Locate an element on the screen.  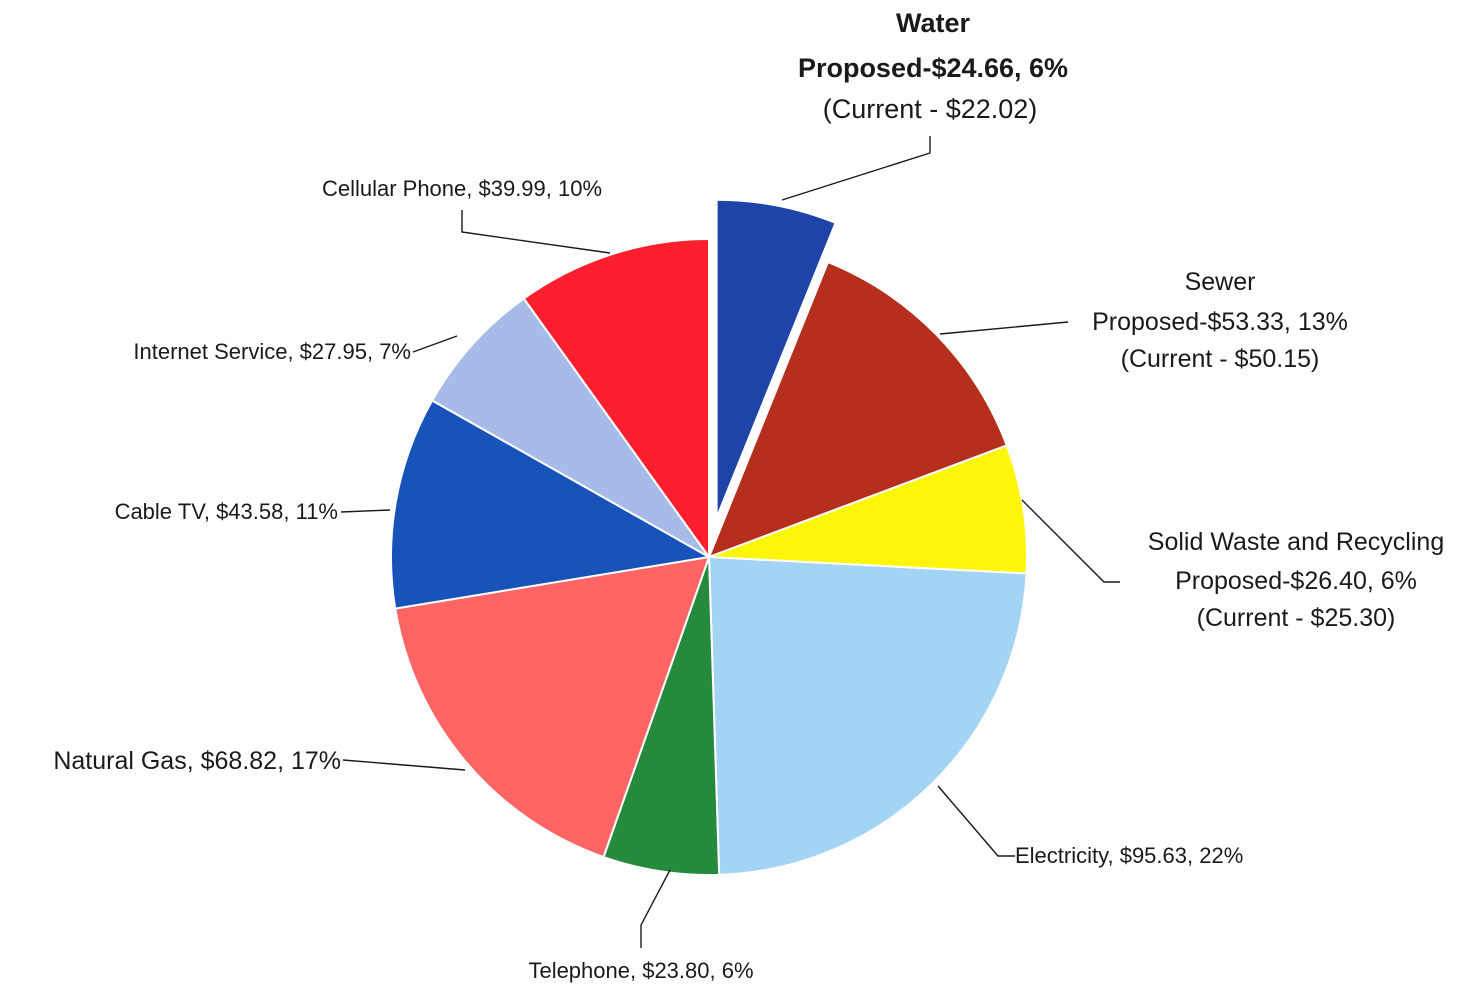
label-natural-gas: Natural Gas, $68.82, 17% is located at coordinates (197, 761).